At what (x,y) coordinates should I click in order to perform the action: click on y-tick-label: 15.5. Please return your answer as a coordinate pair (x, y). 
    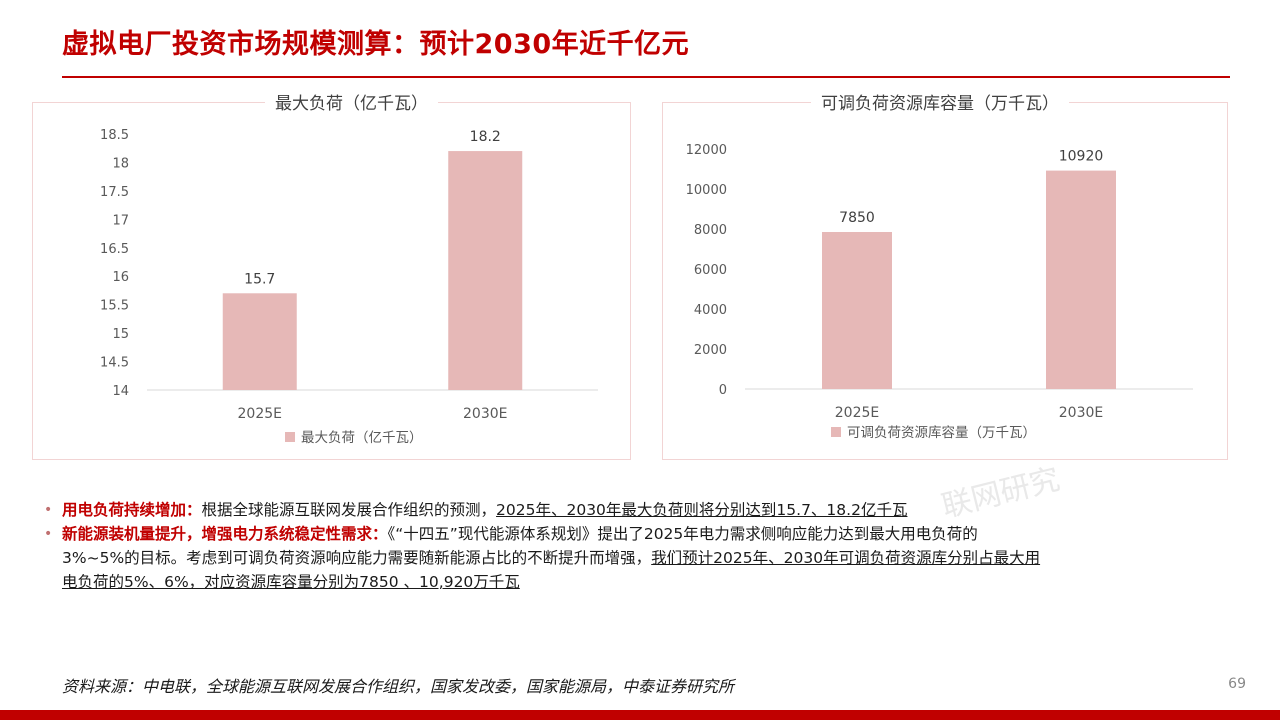
    Looking at the image, I should click on (114, 306).